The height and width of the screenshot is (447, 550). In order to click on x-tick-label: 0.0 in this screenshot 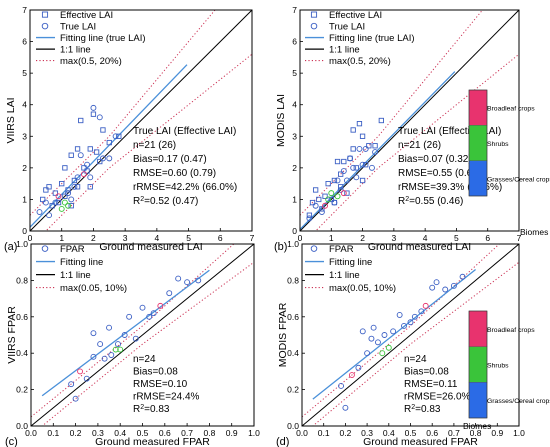, I will do `click(31, 433)`.